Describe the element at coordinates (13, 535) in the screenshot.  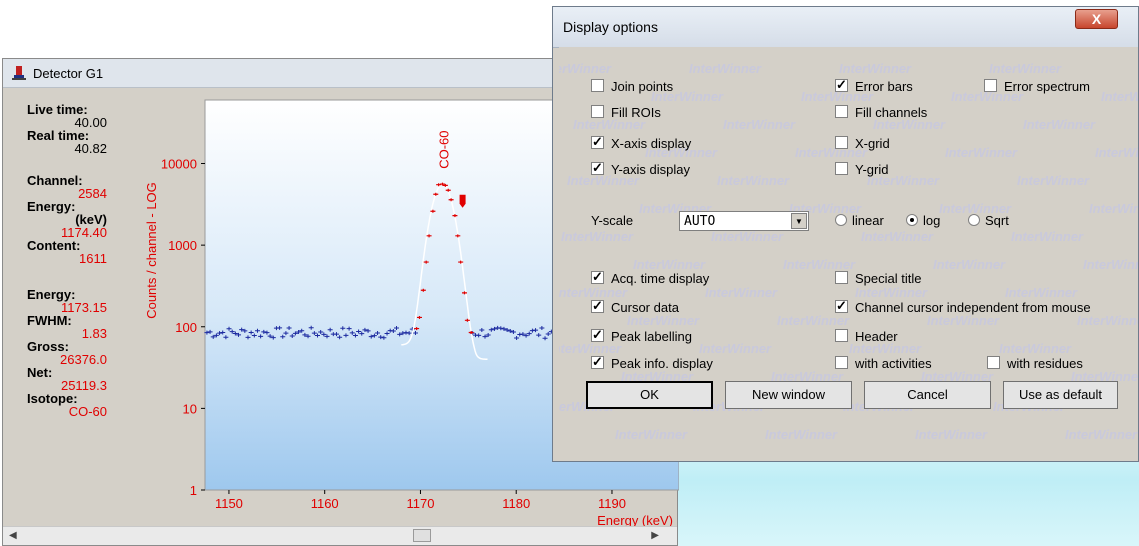
I see `scroll-left-icon: ◀` at that location.